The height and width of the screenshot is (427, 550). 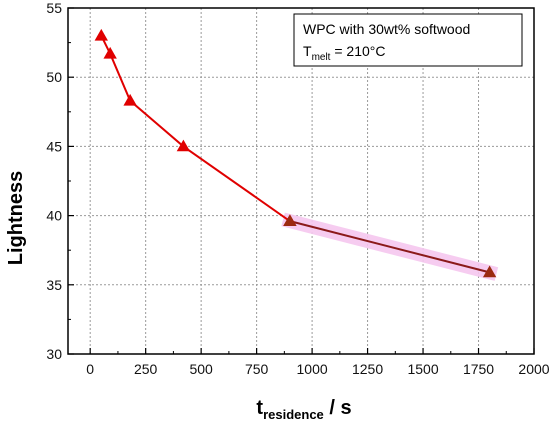 What do you see at coordinates (257, 369) in the screenshot?
I see `x-tick-label: 750` at bounding box center [257, 369].